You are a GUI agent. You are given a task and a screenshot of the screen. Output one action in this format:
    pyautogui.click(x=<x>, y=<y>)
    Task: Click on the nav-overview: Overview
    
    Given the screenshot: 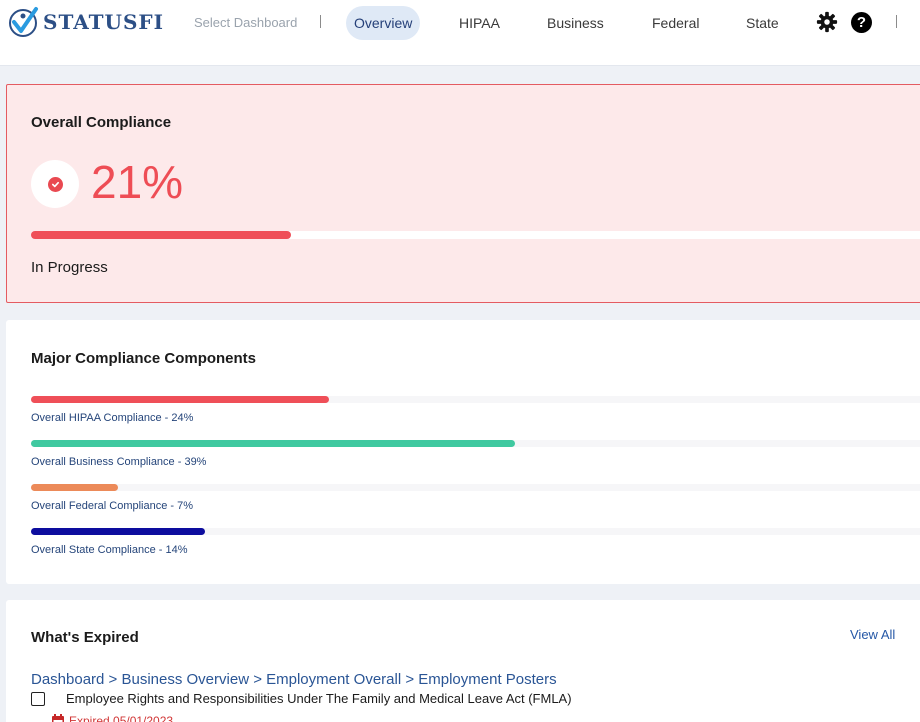 What is the action you would take?
    pyautogui.click(x=383, y=23)
    